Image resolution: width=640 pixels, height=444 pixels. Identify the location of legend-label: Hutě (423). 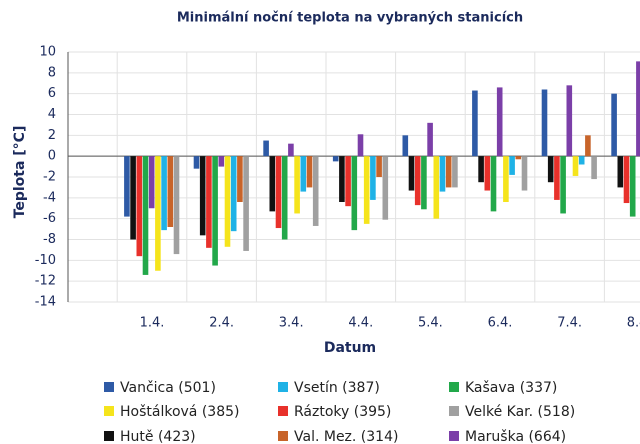
(158, 436).